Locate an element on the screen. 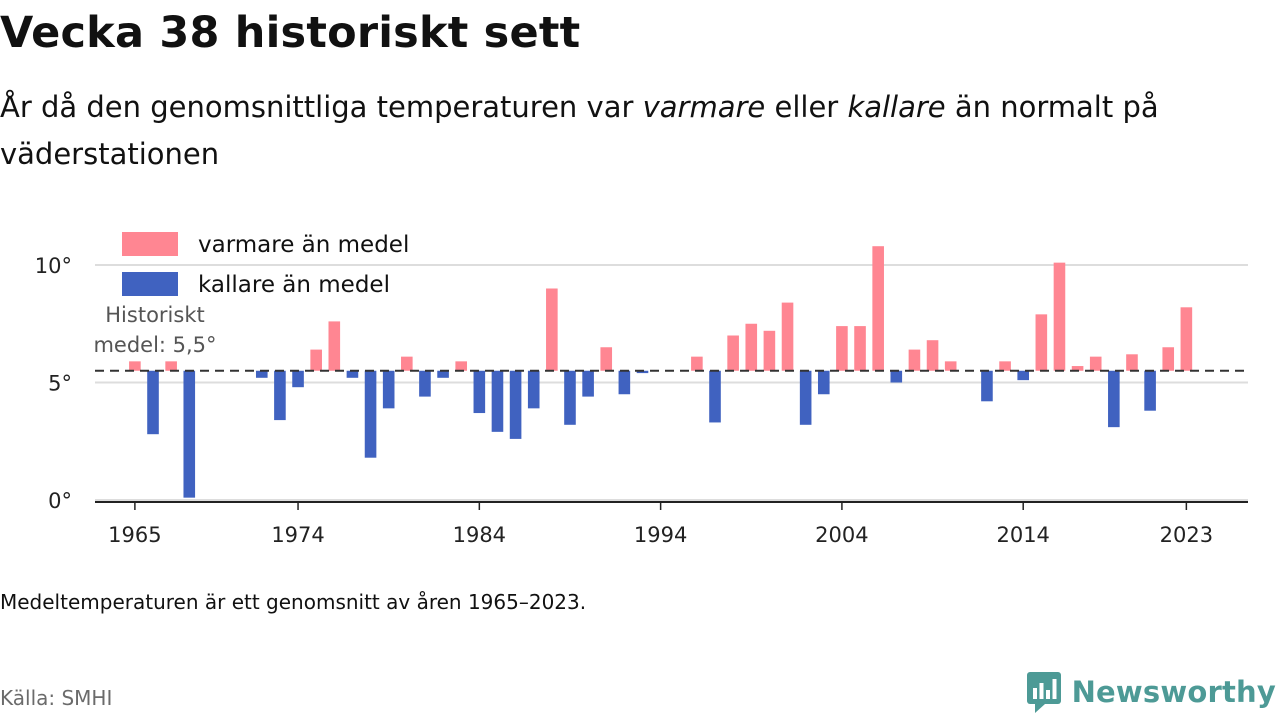 The height and width of the screenshot is (720, 1280). bar-1992 is located at coordinates (624, 382).